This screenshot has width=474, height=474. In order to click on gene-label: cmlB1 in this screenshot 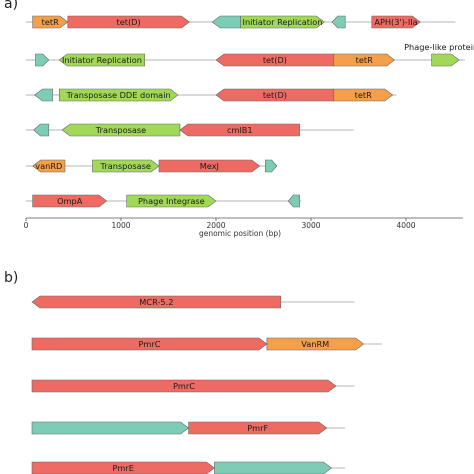, I will do `click(240, 130)`.